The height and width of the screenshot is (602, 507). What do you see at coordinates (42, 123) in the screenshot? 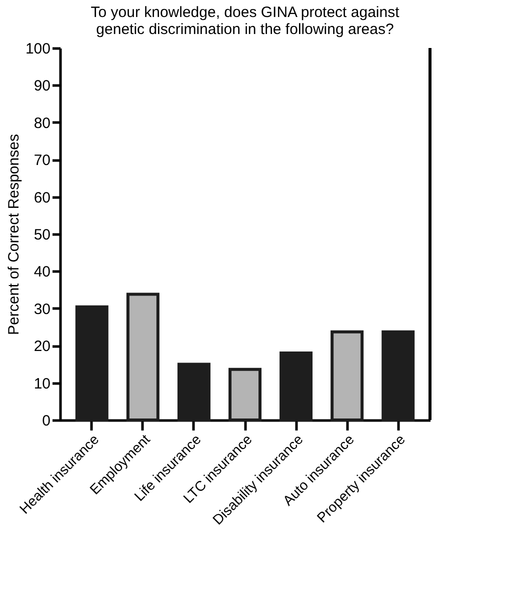
I see `y-tick-label: 80` at bounding box center [42, 123].